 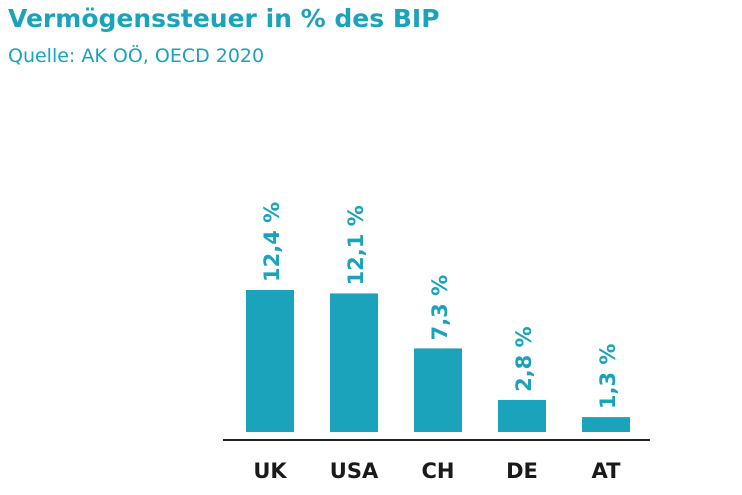 I want to click on bar-de, so click(x=522, y=415).